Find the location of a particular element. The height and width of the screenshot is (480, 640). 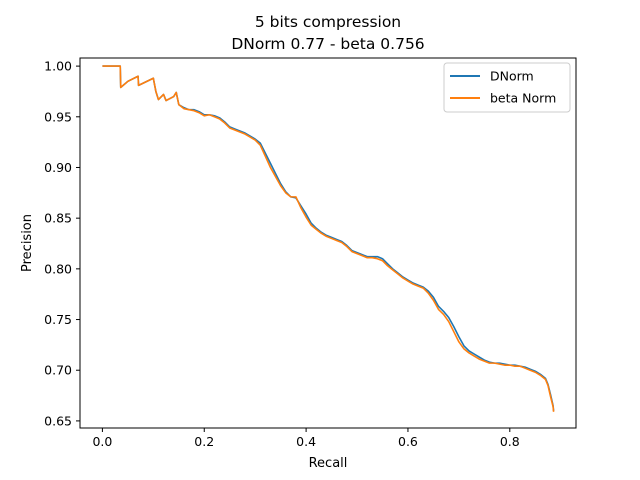

x-tick-label: 0.8 is located at coordinates (510, 441).